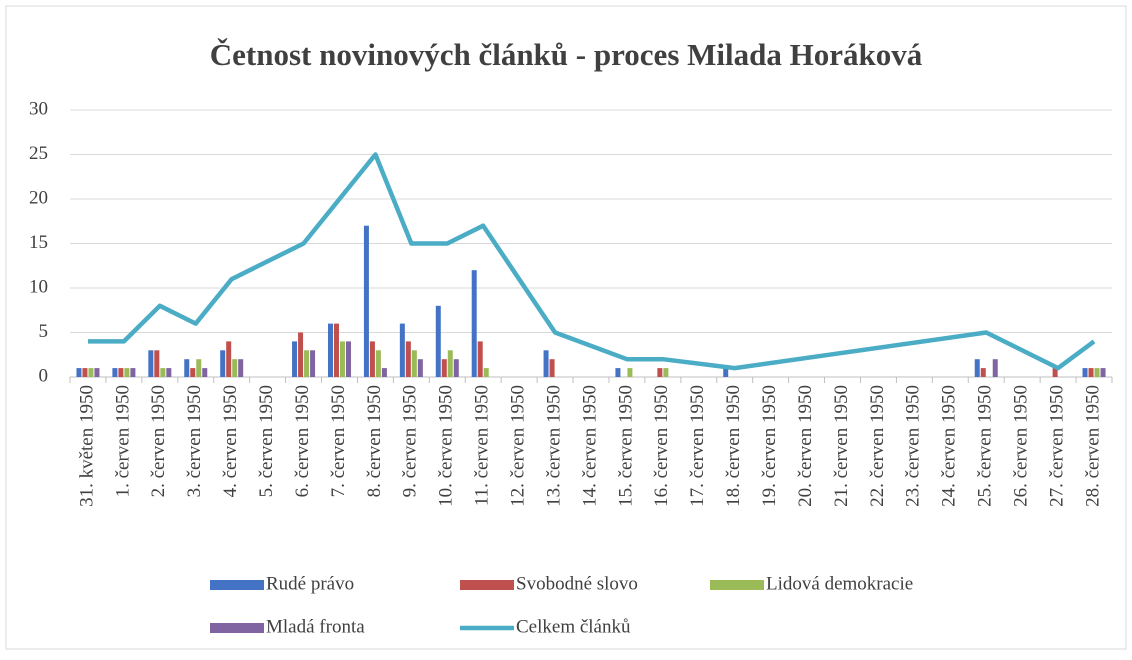  Describe the element at coordinates (230, 441) in the screenshot. I see `x-tick-label: 4. červen 1950` at that location.